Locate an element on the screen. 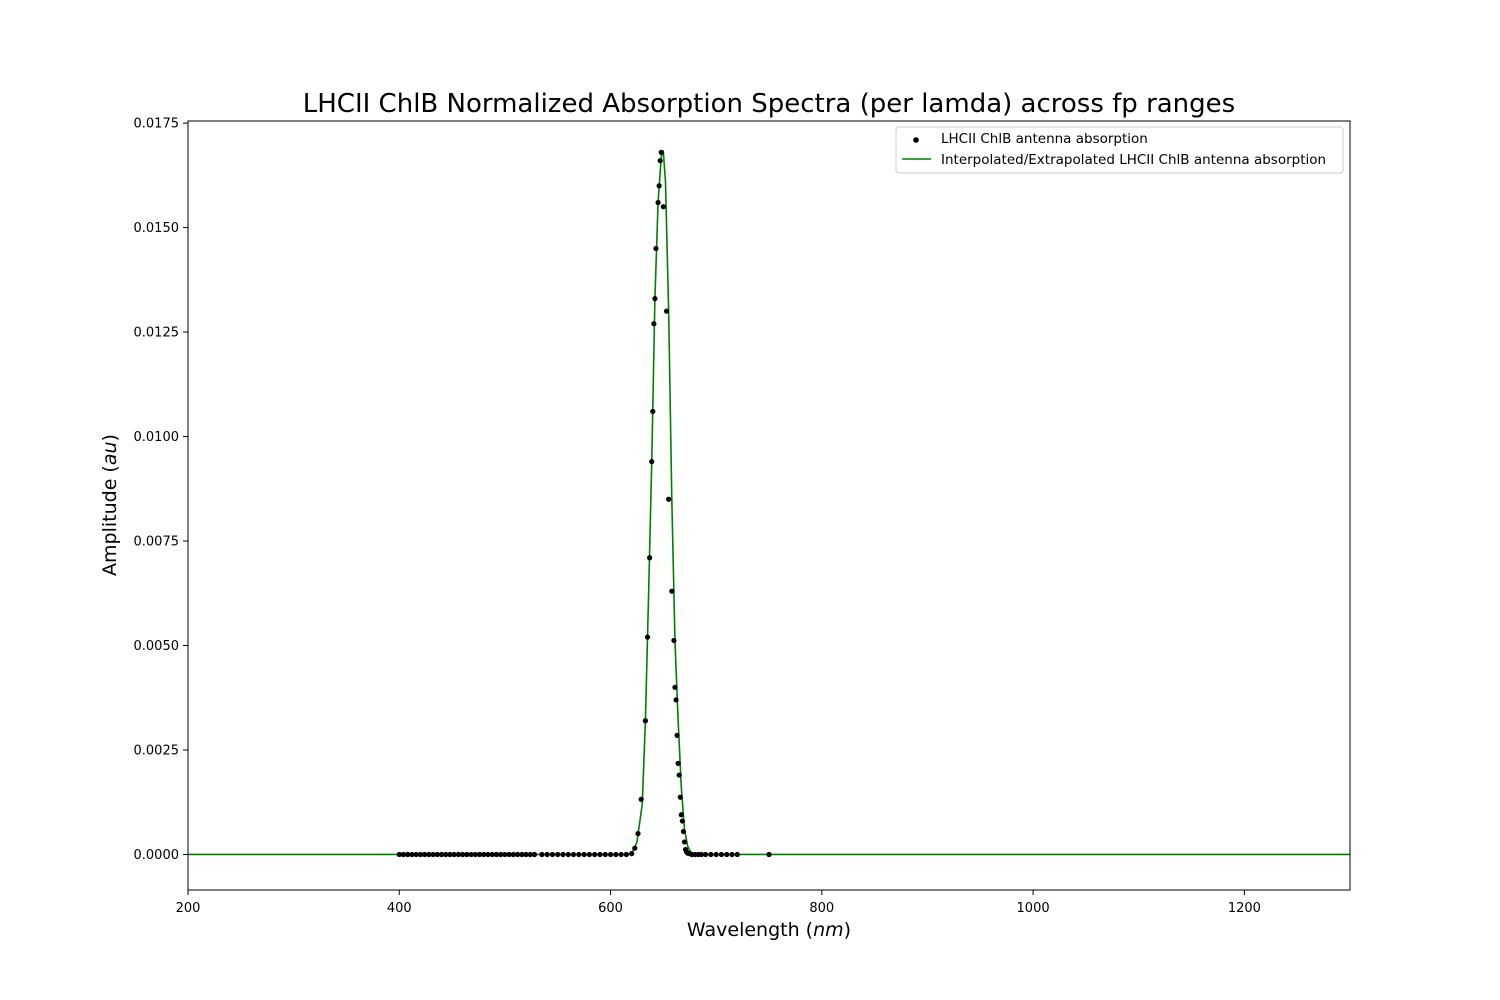  y-tick-label: 0.0150 is located at coordinates (157, 228).